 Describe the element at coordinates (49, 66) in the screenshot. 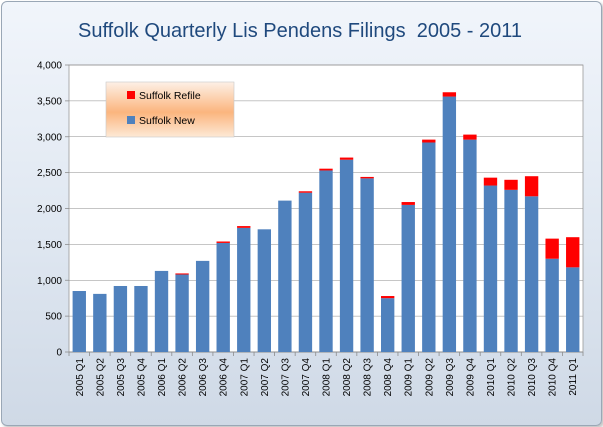

I see `y-tick-label: 4,000` at that location.